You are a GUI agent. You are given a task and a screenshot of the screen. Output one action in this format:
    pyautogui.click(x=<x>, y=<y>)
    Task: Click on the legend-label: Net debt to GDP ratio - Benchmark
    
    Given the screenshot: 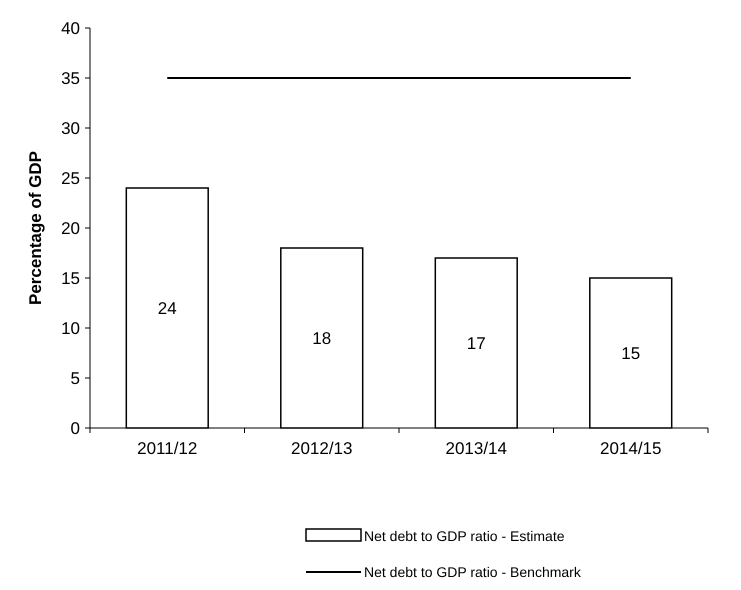 What is the action you would take?
    pyautogui.click(x=473, y=572)
    